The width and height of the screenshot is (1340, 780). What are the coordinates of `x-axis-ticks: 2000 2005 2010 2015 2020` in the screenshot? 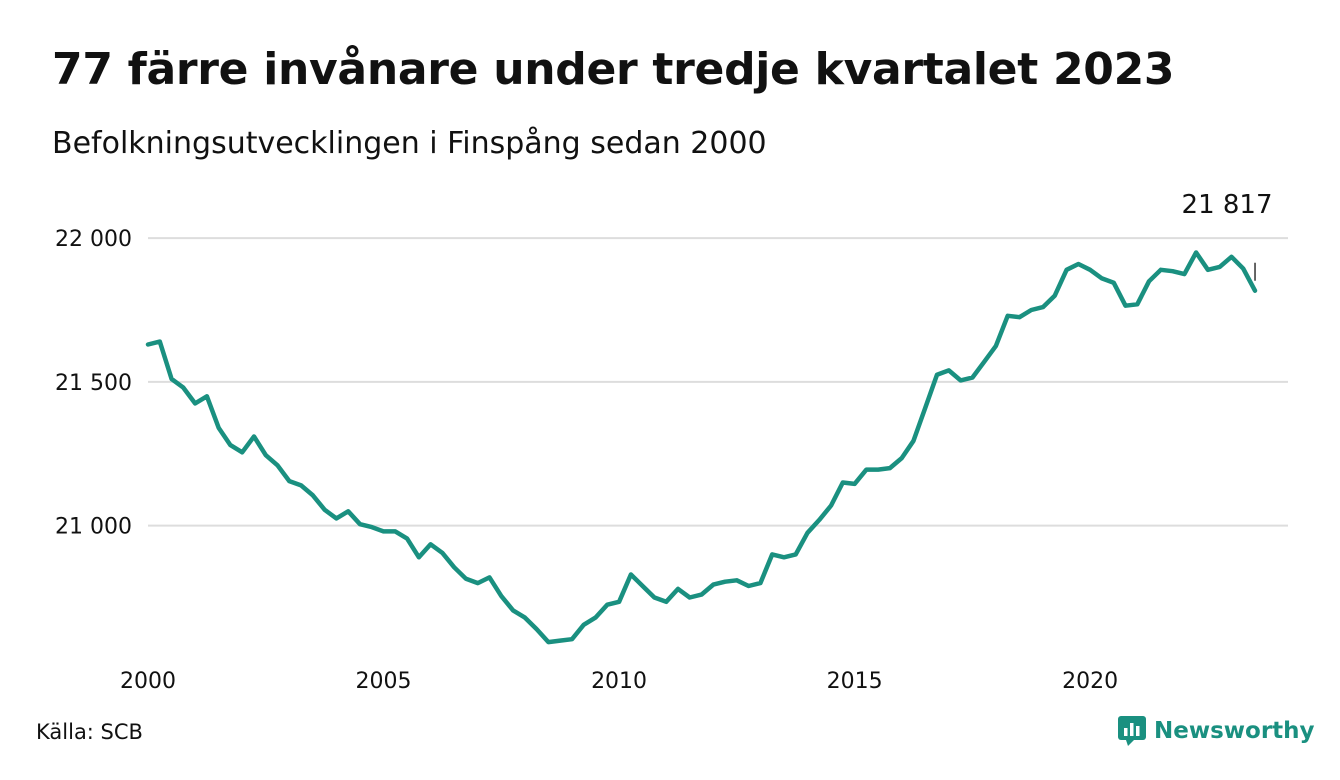 It's located at (619, 681).